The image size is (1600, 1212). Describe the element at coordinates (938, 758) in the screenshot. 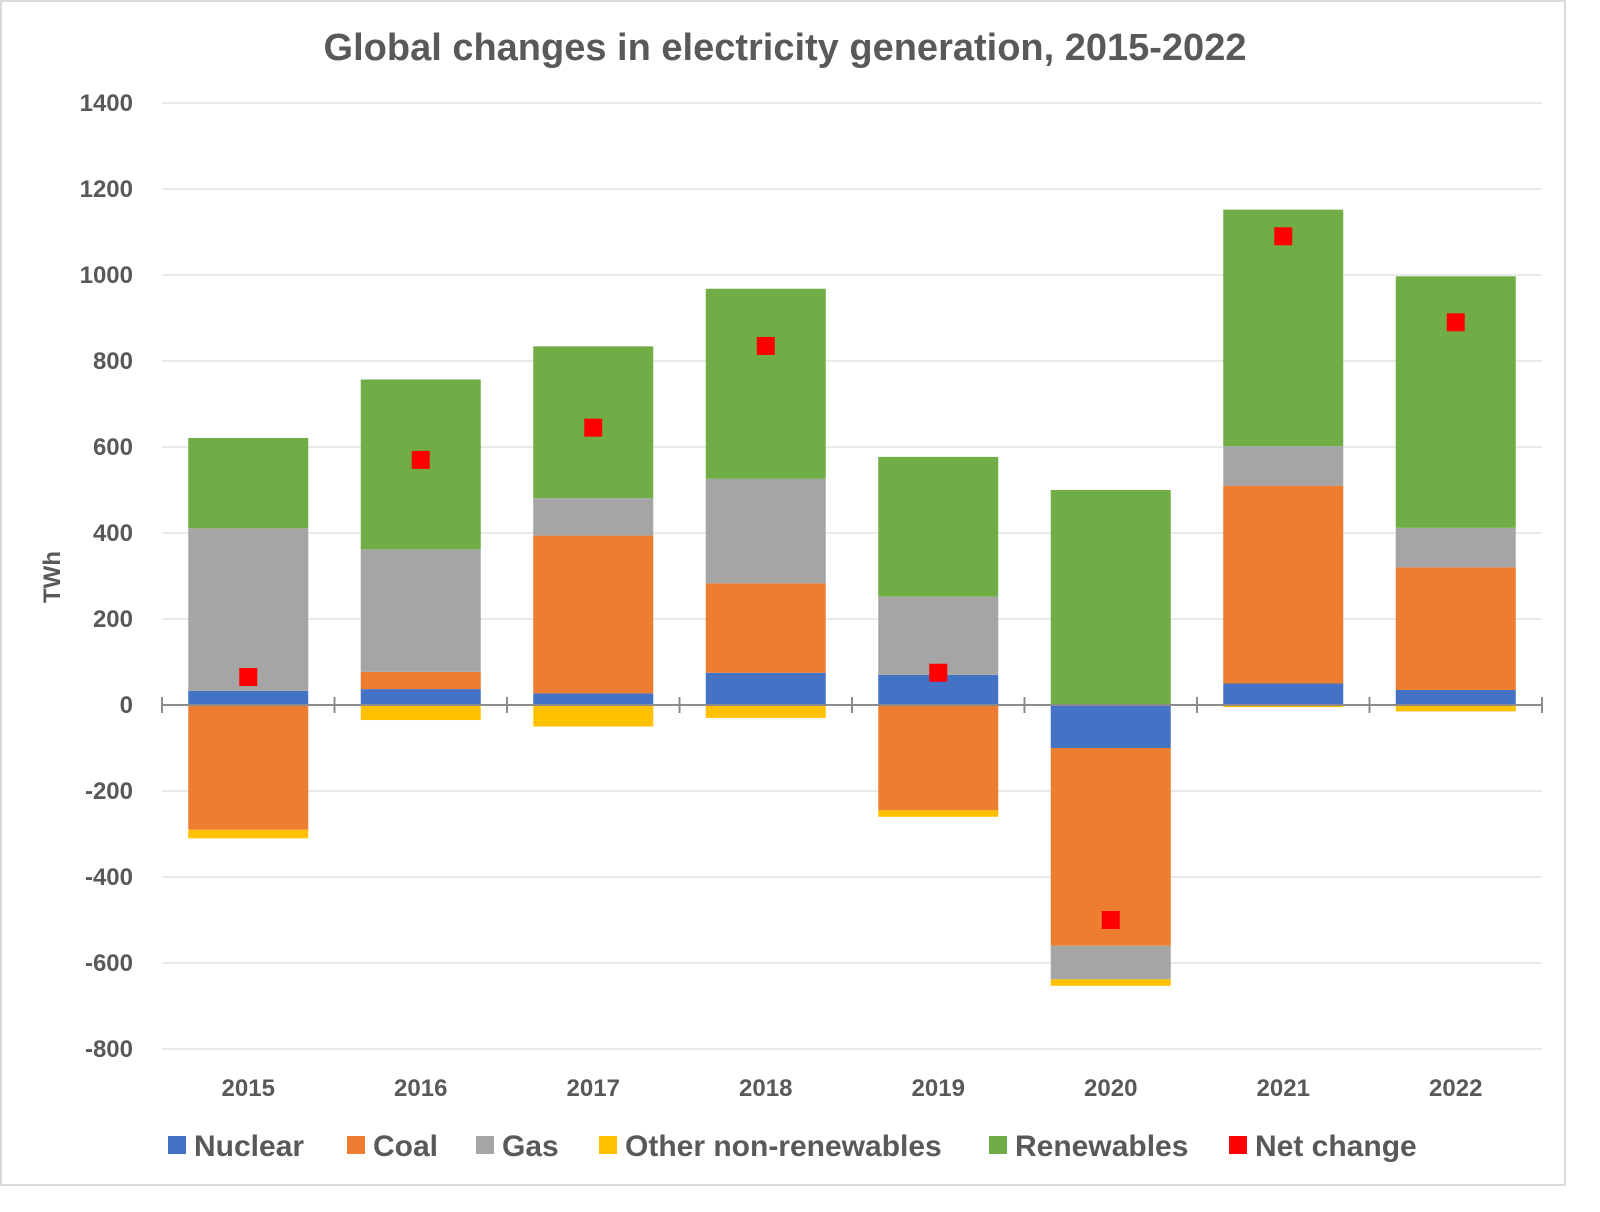

I see `bar-coal-2019` at that location.